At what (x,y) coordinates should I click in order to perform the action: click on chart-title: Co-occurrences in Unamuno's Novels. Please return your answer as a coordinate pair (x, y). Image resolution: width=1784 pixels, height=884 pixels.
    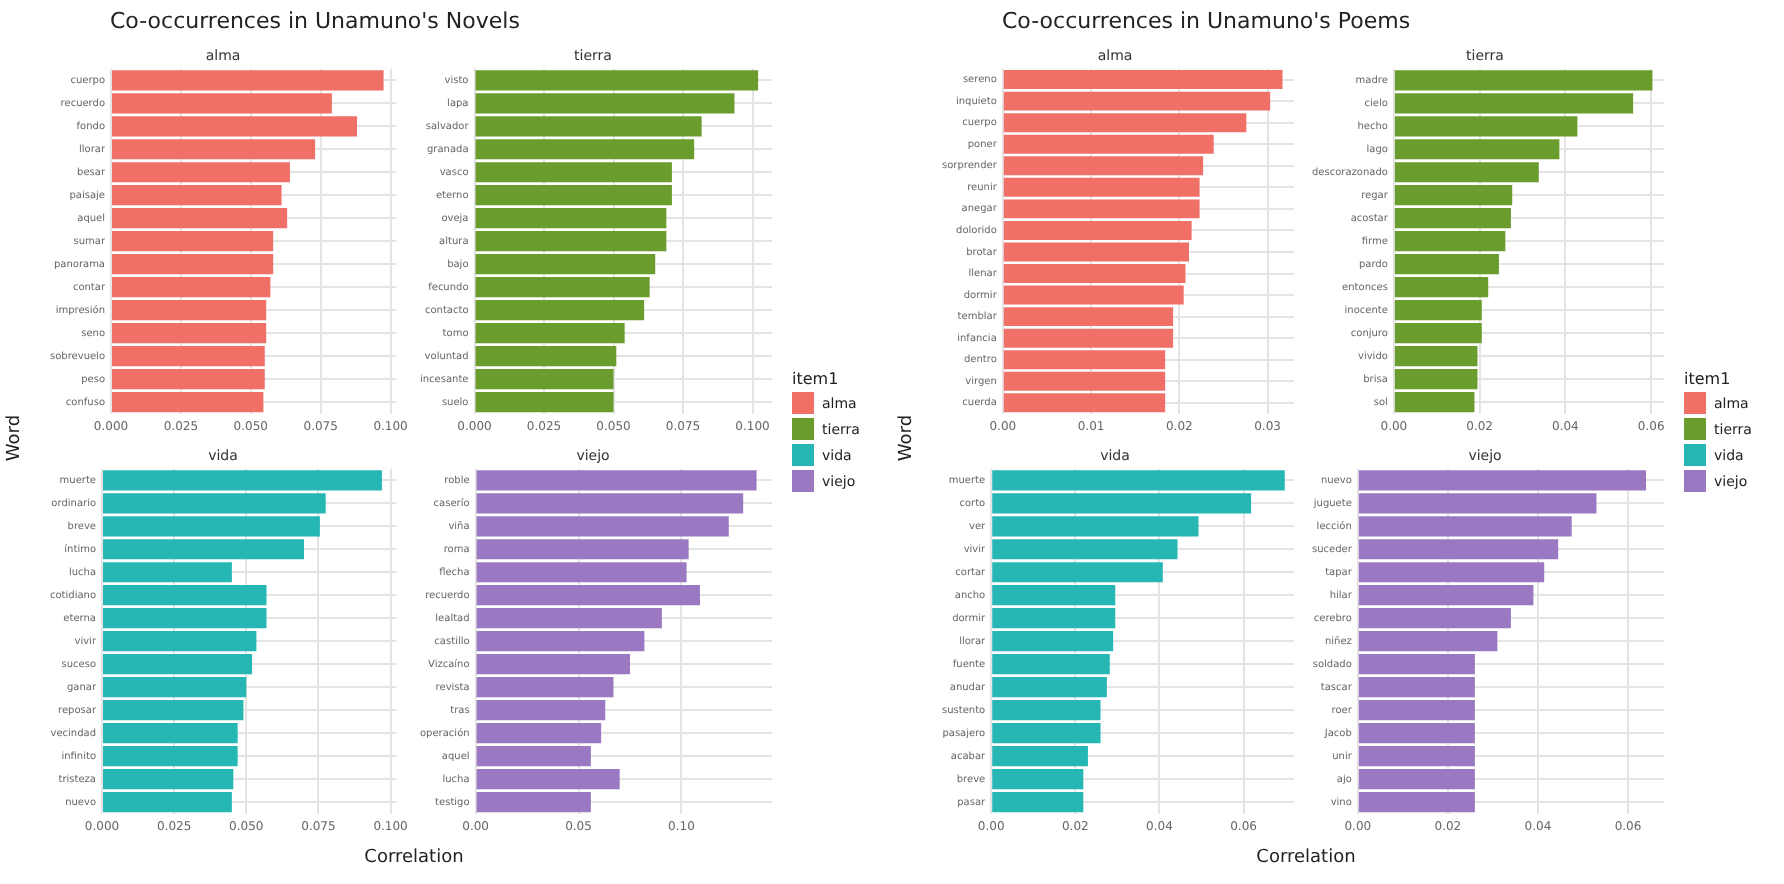
    Looking at the image, I should click on (315, 21).